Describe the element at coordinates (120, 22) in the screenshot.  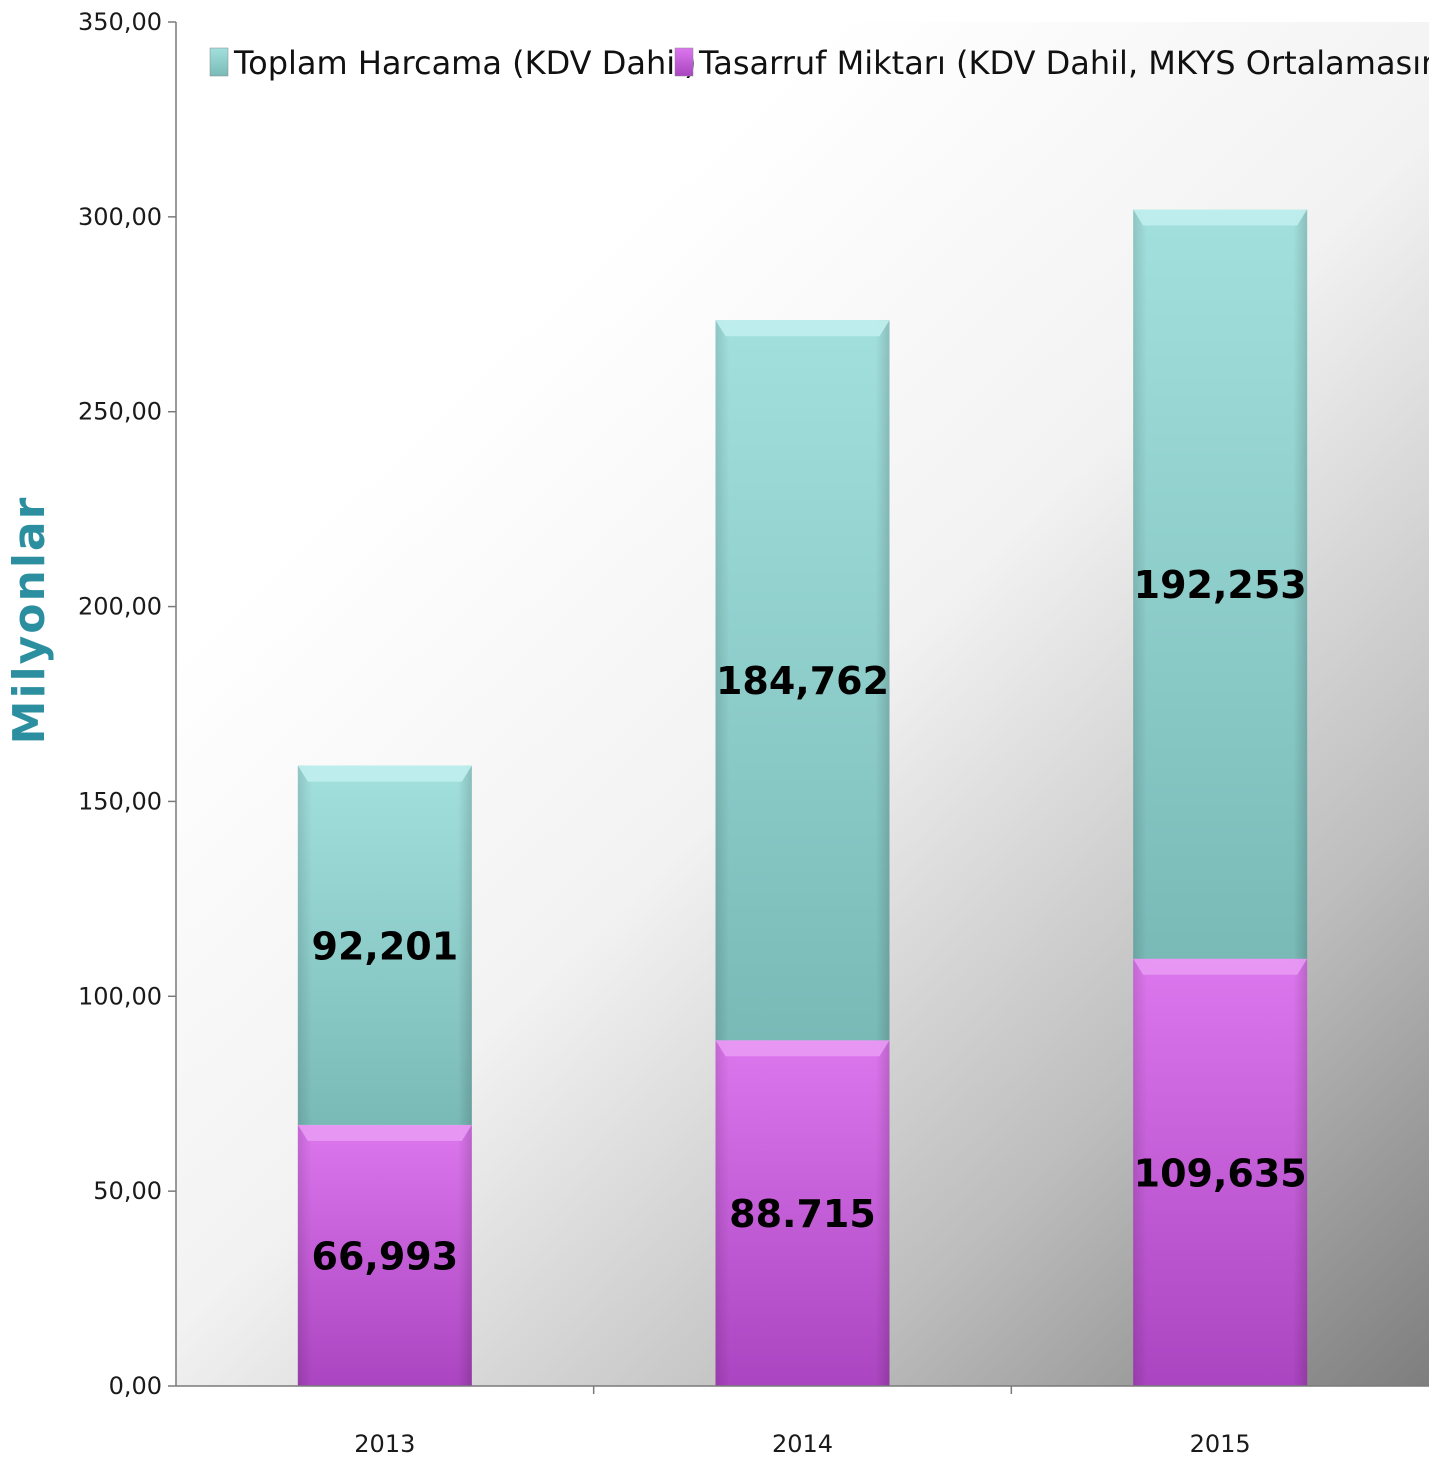
I see `y-tick-label: 350,00` at that location.